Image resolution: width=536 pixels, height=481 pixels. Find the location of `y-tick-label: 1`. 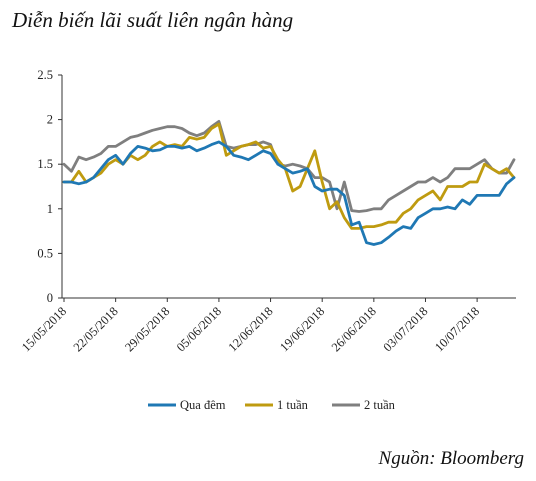

y-tick-label: 1 is located at coordinates (50, 209).